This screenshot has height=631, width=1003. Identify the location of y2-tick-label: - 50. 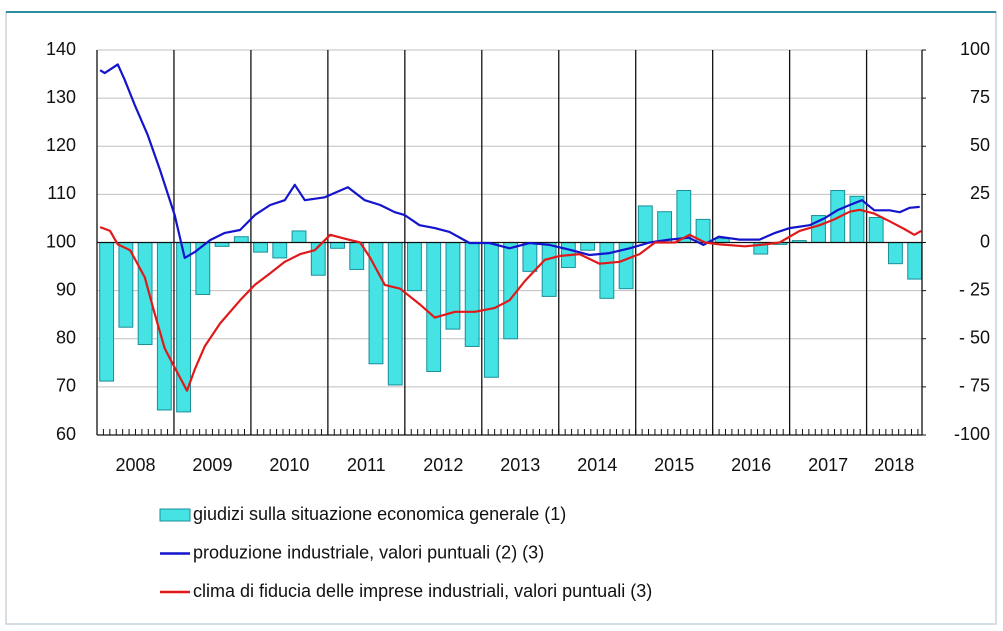
(974, 338).